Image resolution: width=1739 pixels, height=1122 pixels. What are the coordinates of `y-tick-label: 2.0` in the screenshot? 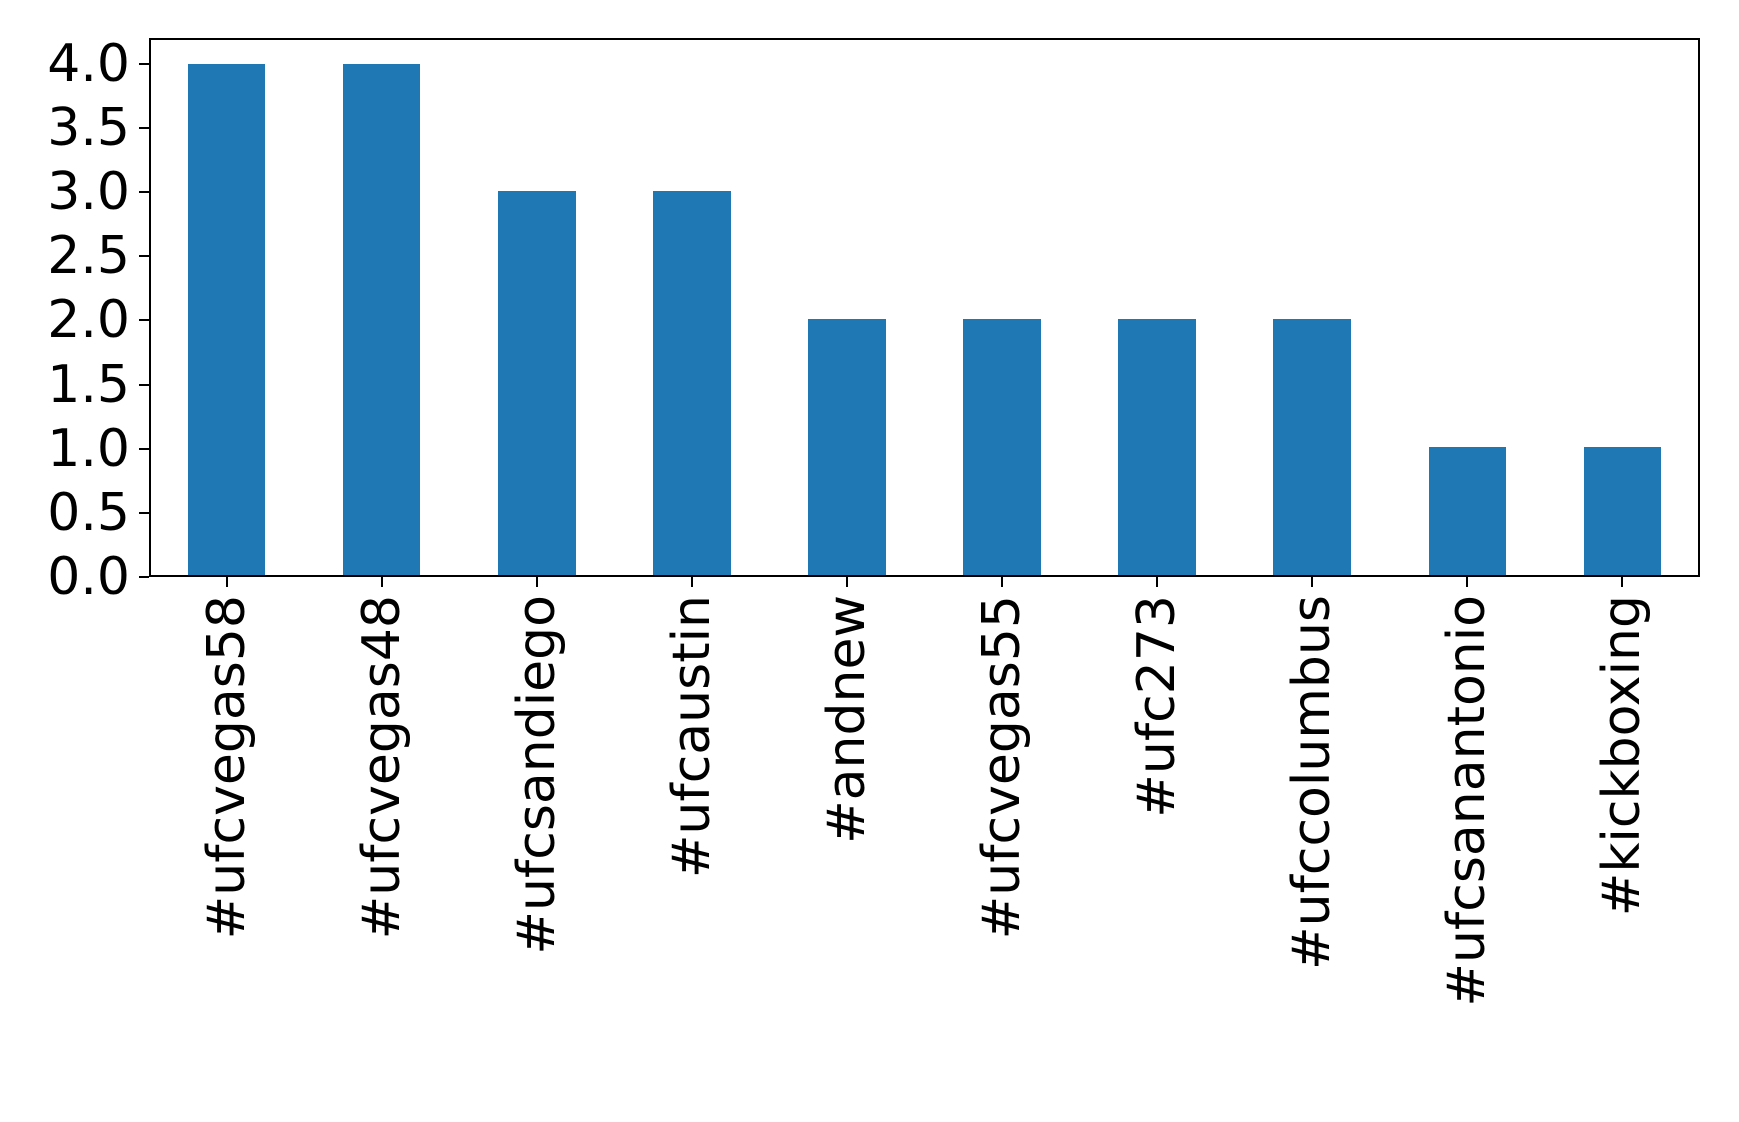 It's located at (88, 320).